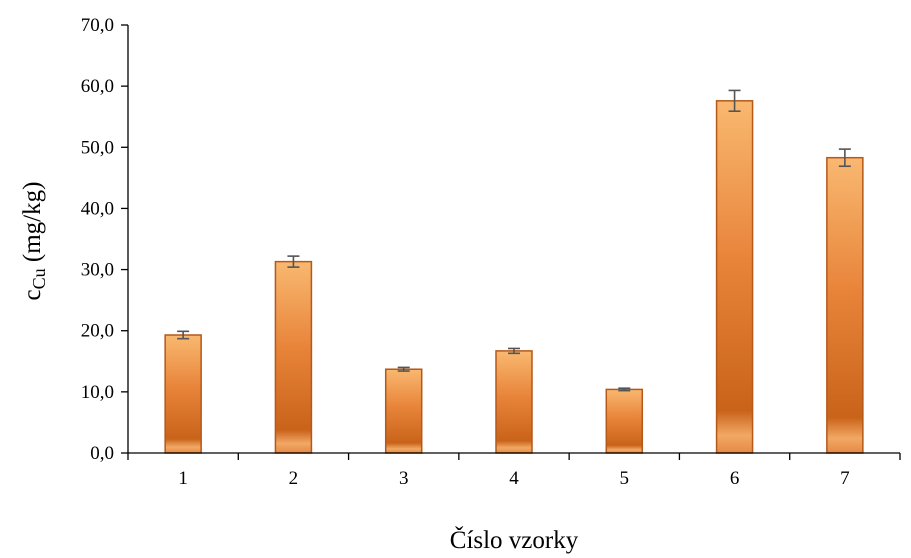 The width and height of the screenshot is (911, 558). What do you see at coordinates (514, 478) in the screenshot?
I see `x-tick-label: 4` at bounding box center [514, 478].